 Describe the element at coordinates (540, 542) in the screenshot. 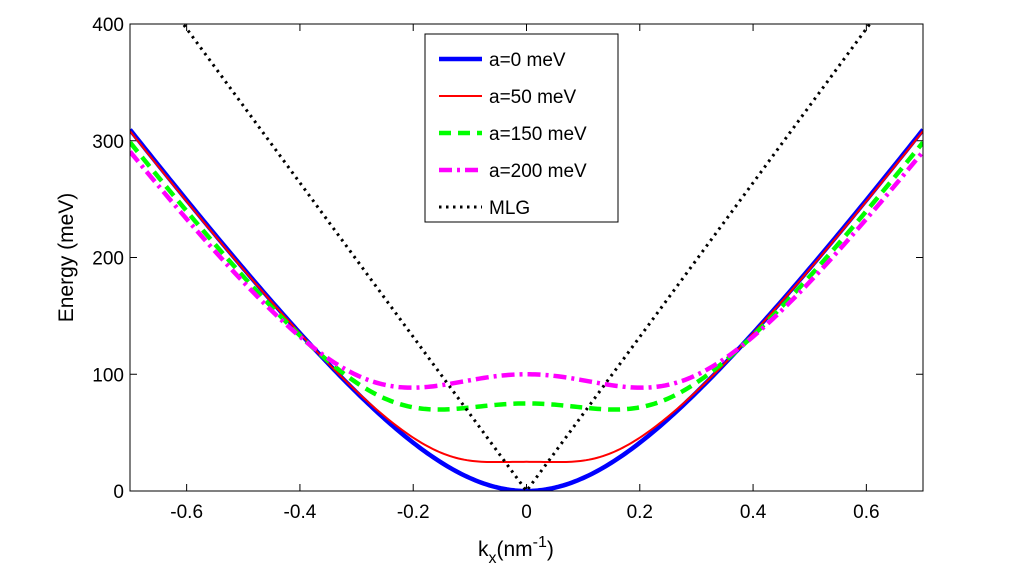

I see `x-axis-title-superscript: -1` at that location.